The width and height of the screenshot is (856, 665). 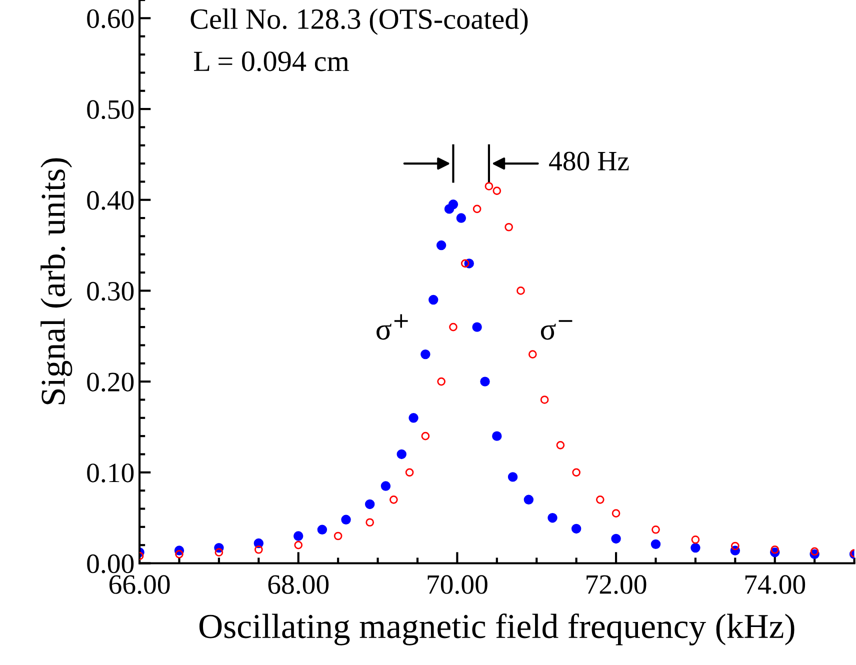 I want to click on annotation: L = 0.094 cm, so click(x=271, y=62).